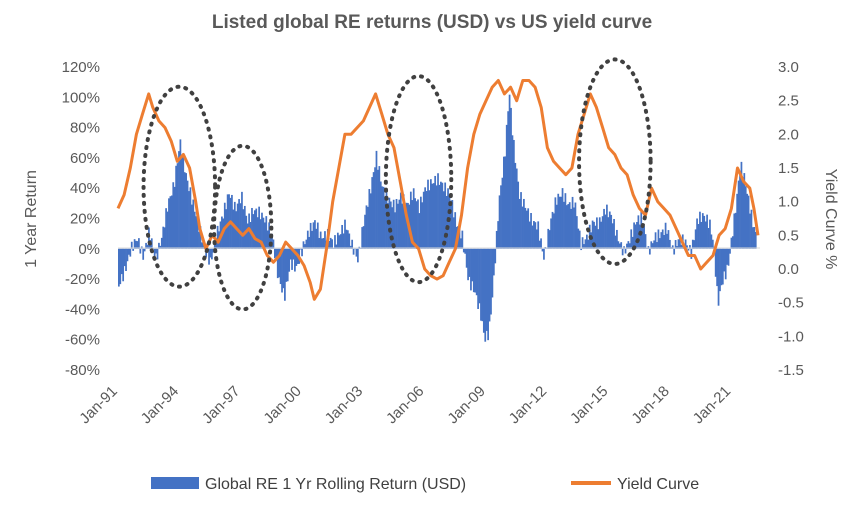 This screenshot has height=513, width=865. Describe the element at coordinates (788, 101) in the screenshot. I see `y2-tick-label: 2.5` at that location.